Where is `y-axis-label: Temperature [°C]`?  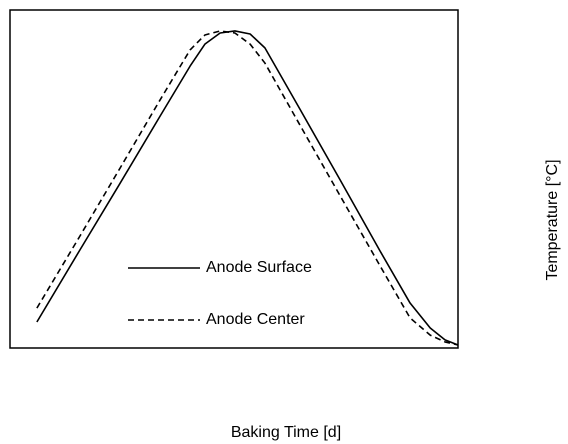 y-axis-label: Temperature [°C] is located at coordinates (552, 219).